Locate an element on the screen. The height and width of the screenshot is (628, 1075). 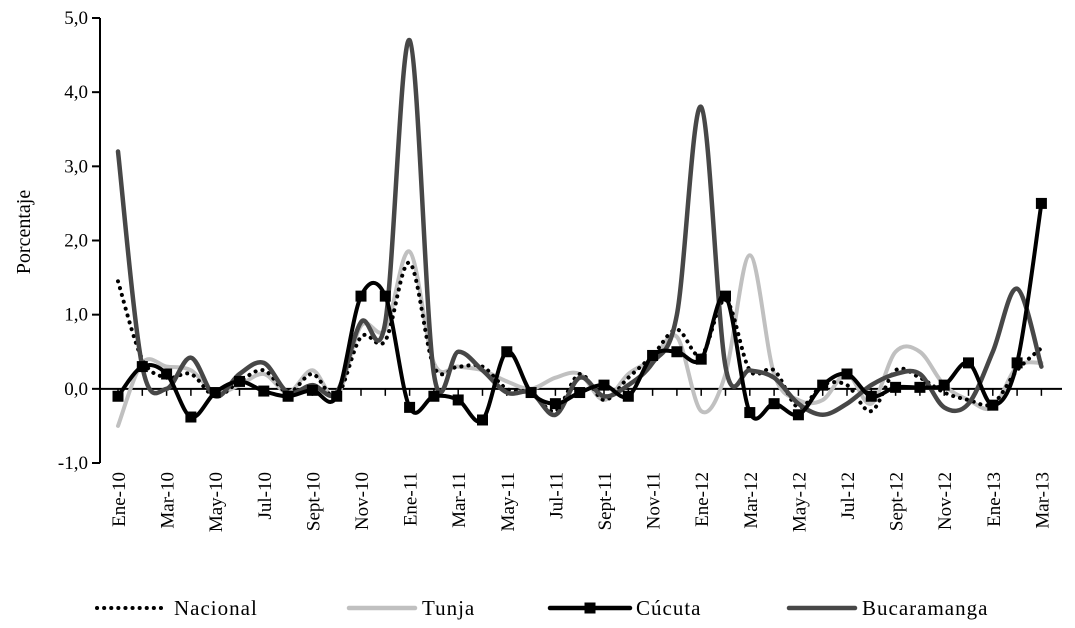
x-tick-label: Jul-12 is located at coordinates (848, 496).